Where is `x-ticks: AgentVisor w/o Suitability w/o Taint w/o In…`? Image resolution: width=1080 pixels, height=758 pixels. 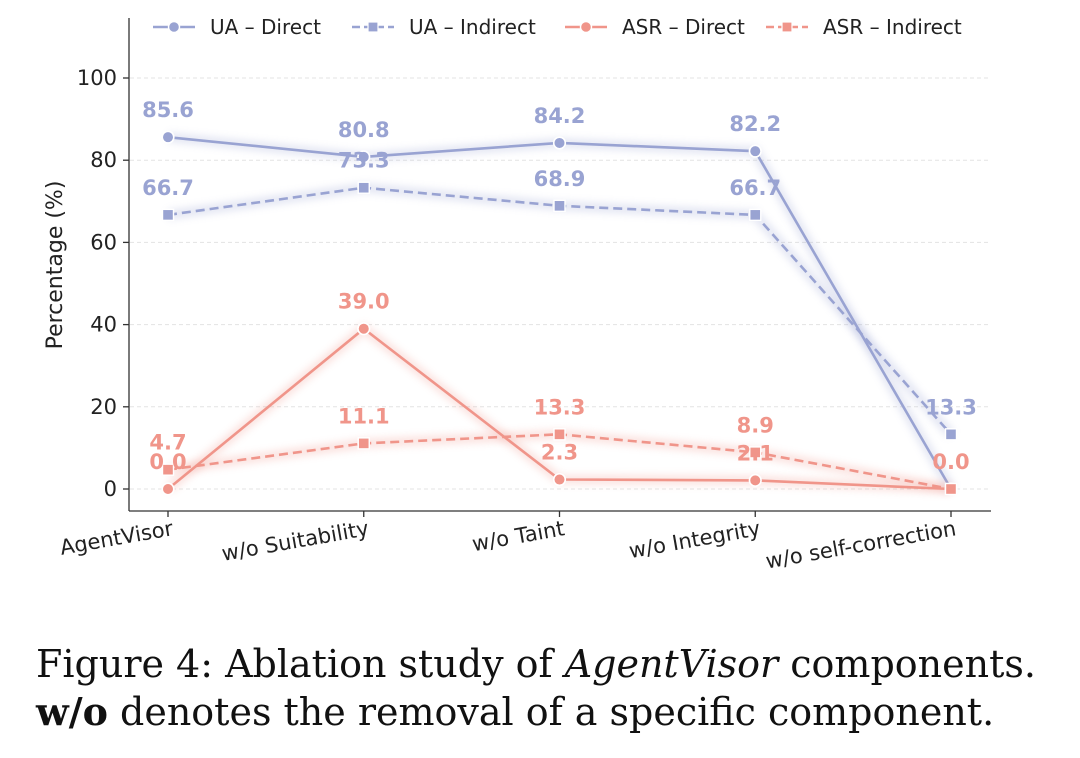 x-ticks: AgentVisor w/o Suitability w/o Taint w/o In… is located at coordinates (508, 542).